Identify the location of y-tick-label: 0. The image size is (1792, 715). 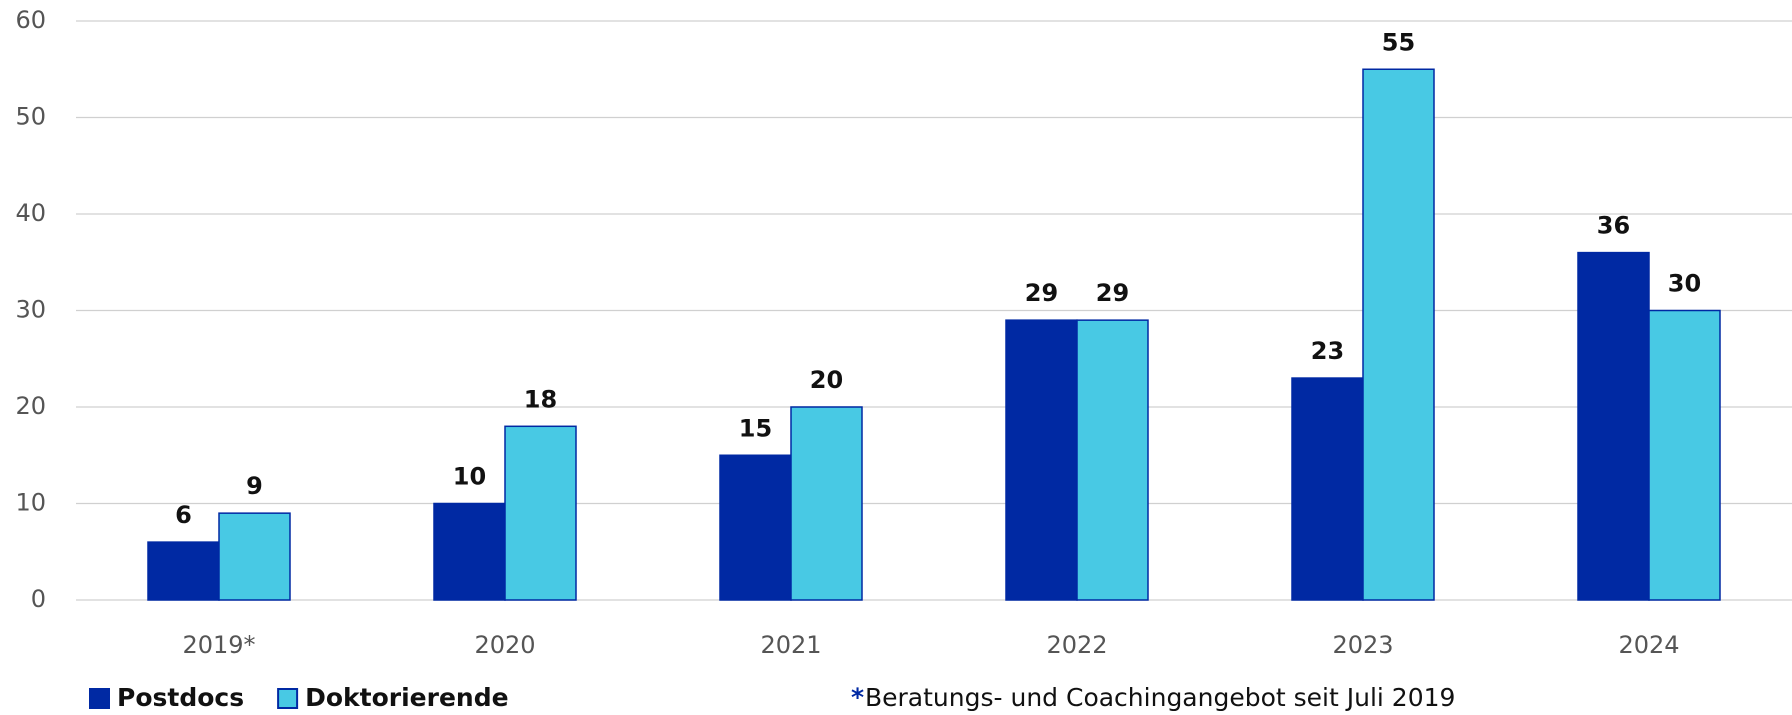
(38, 599).